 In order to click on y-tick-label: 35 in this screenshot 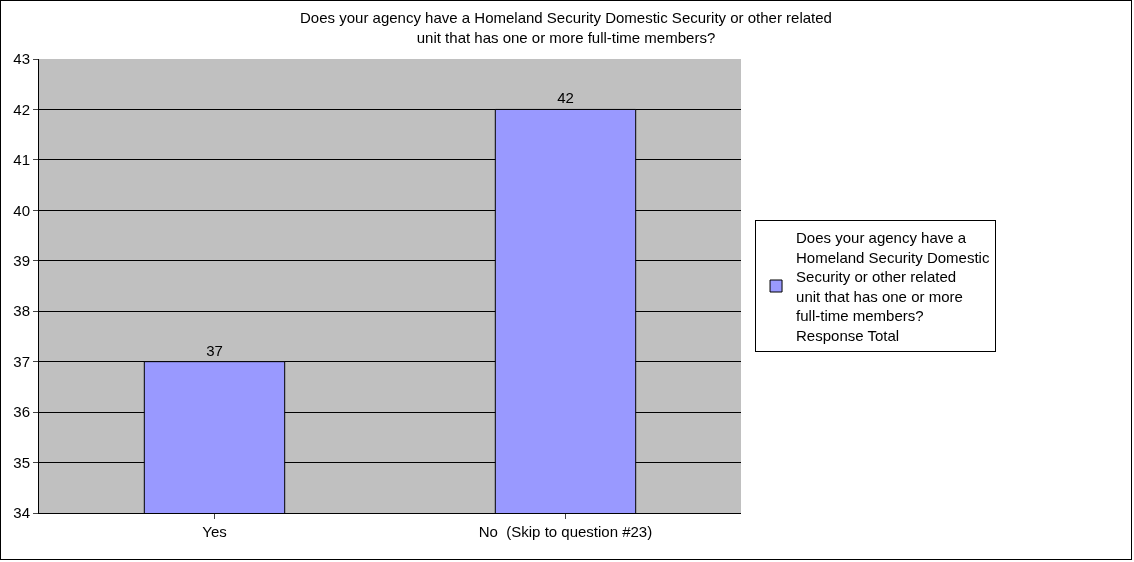, I will do `click(21, 462)`.